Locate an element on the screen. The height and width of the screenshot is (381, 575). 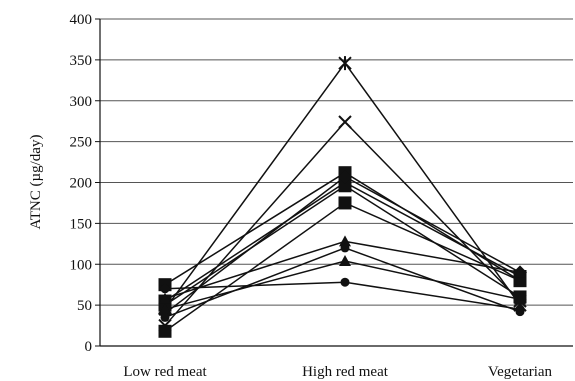
y-tick-label: 50 is located at coordinates (84, 306).